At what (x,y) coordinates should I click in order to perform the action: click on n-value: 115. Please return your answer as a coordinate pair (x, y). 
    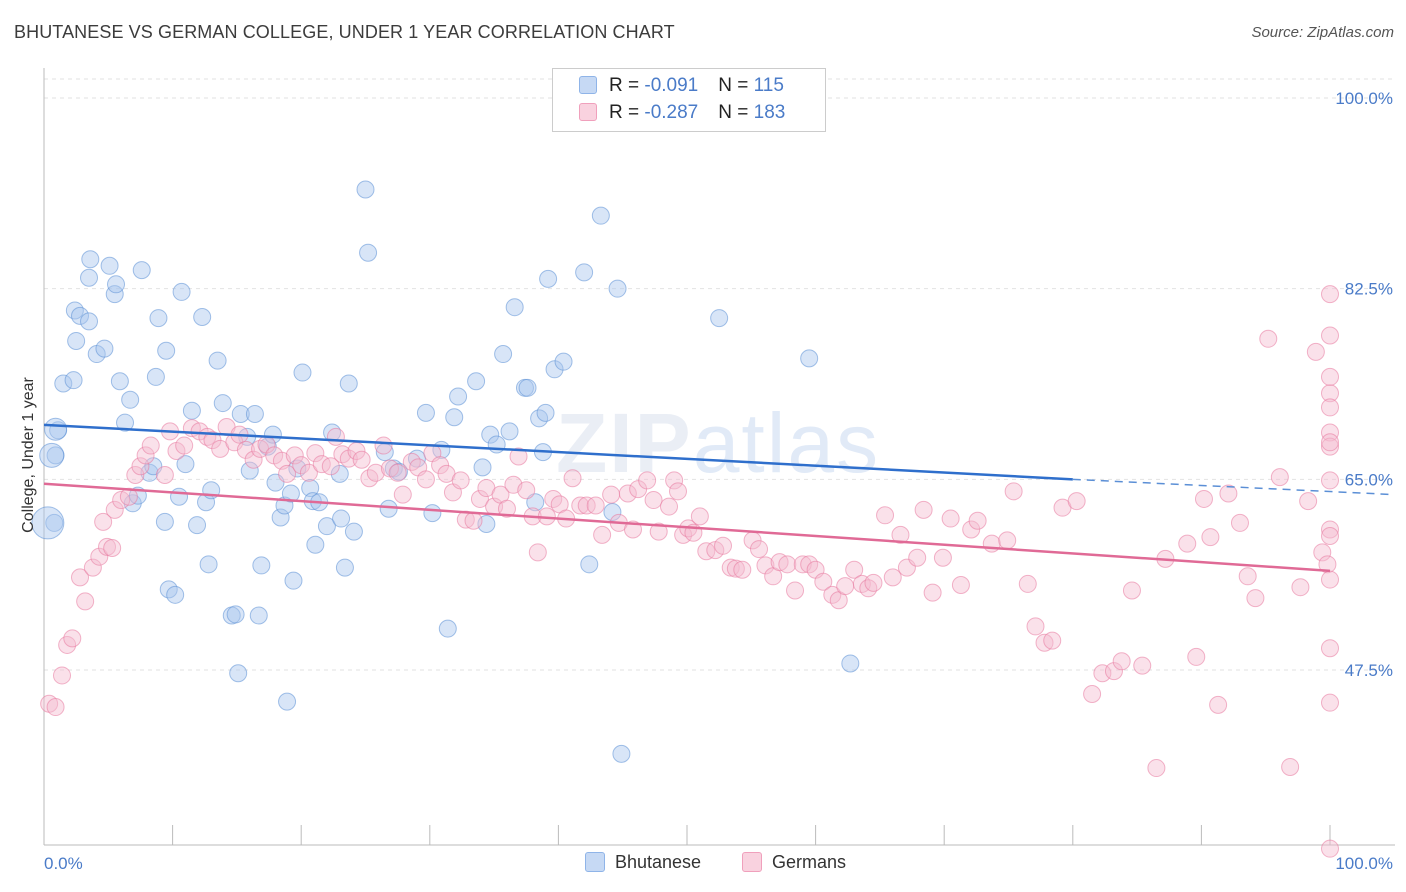
    Looking at the image, I should click on (768, 85).